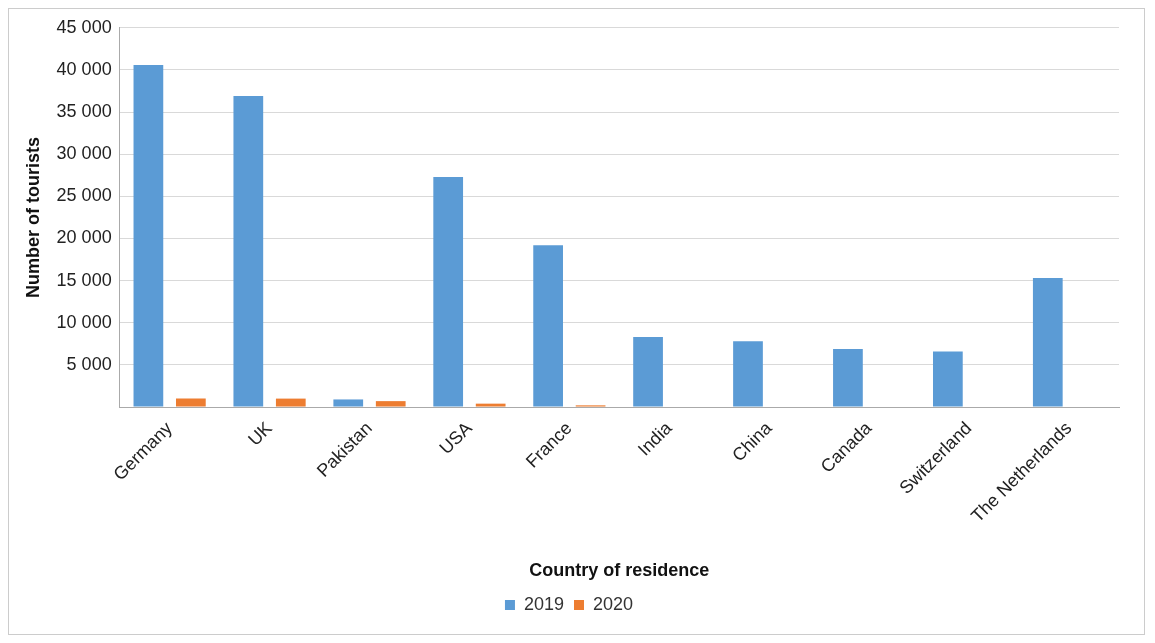  What do you see at coordinates (543, 603) in the screenshot?
I see `legend-label: 2019` at bounding box center [543, 603].